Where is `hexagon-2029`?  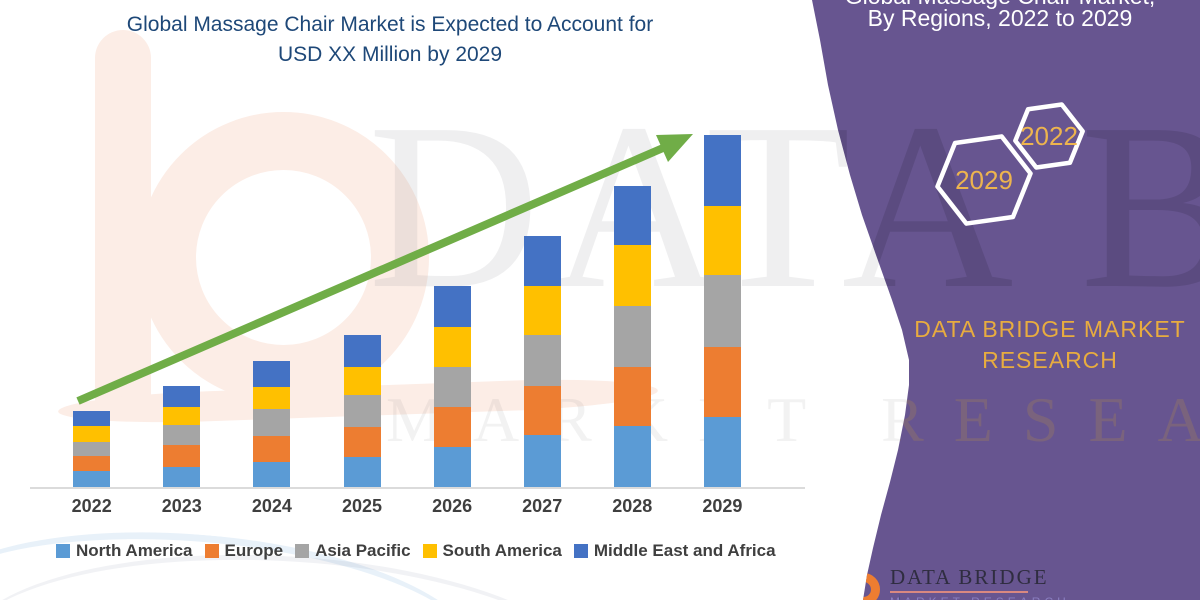
hexagon-2029 is located at coordinates (984, 180).